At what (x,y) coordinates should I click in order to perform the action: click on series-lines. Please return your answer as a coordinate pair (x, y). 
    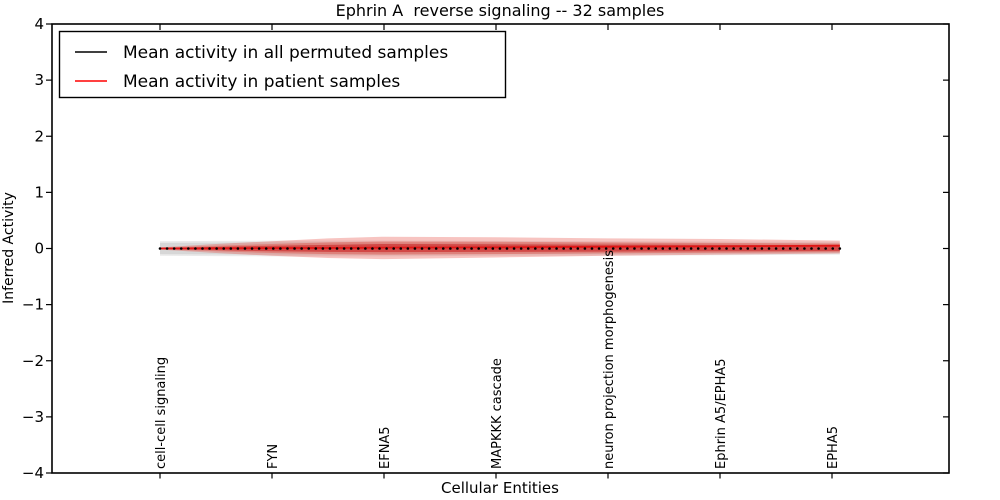
    Looking at the image, I should click on (499, 247).